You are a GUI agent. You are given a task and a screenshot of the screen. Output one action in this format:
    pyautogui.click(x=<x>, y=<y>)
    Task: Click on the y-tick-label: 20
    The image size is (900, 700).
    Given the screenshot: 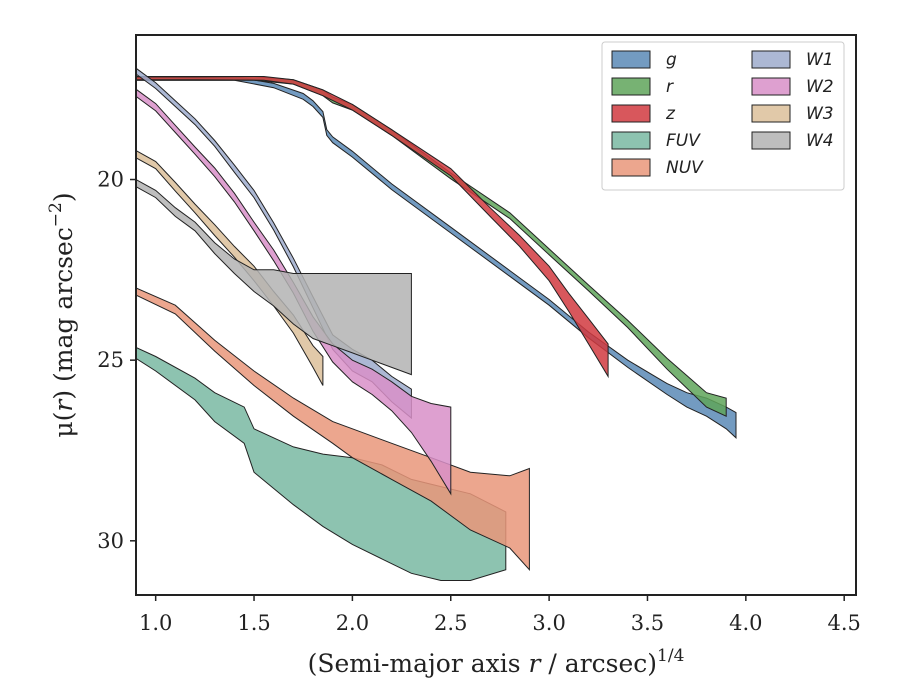 What is the action you would take?
    pyautogui.click(x=110, y=180)
    